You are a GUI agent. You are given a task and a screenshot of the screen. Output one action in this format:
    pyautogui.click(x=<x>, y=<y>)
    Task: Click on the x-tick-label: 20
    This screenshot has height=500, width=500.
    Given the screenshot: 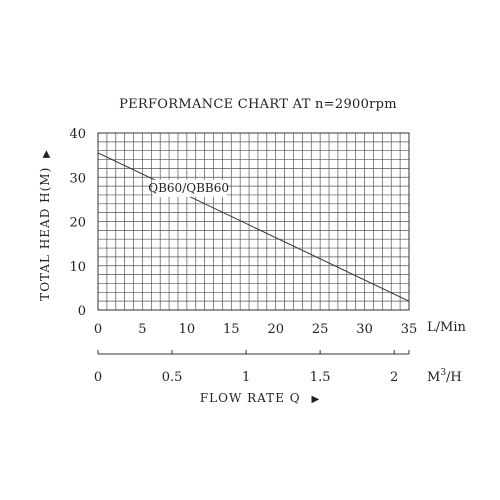 What is the action you would take?
    pyautogui.click(x=275, y=329)
    